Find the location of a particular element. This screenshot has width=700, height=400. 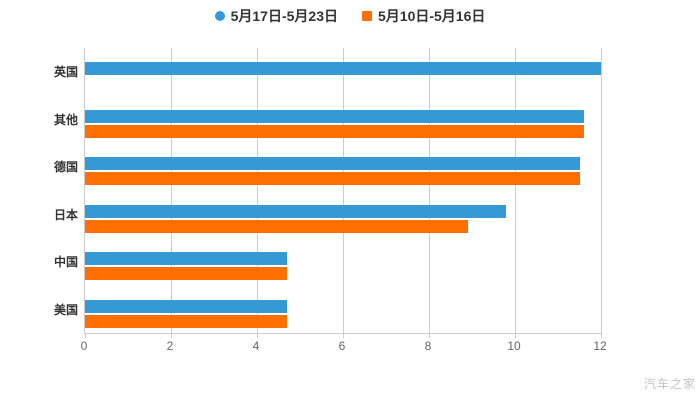

bar-美国-series-1 is located at coordinates (186, 306).